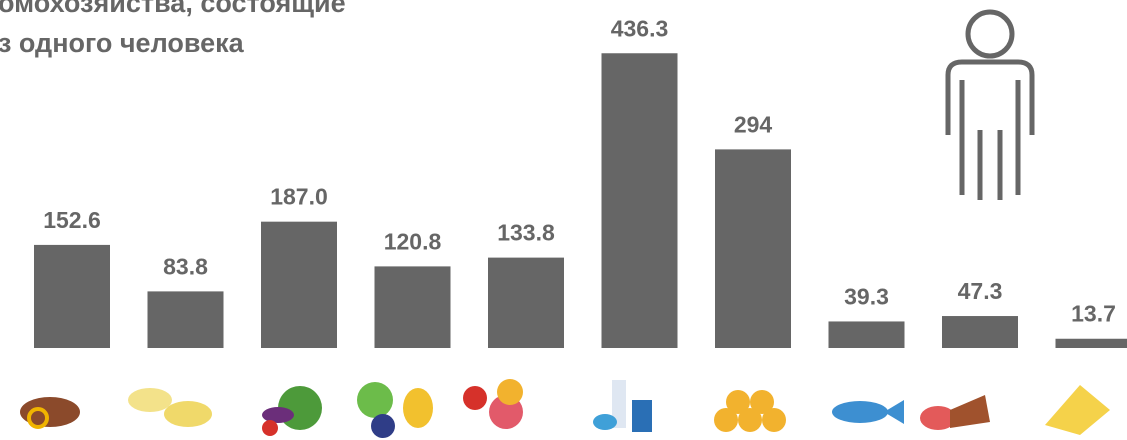  I want to click on value-label: 120.8, so click(413, 241).